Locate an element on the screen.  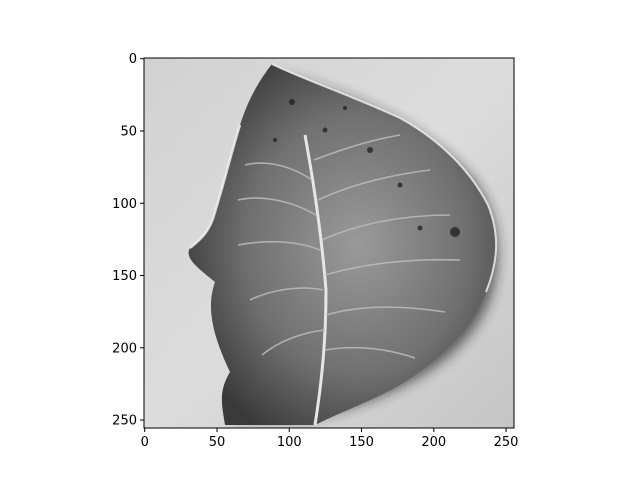
y-tick-label: 200 is located at coordinates (124, 348).